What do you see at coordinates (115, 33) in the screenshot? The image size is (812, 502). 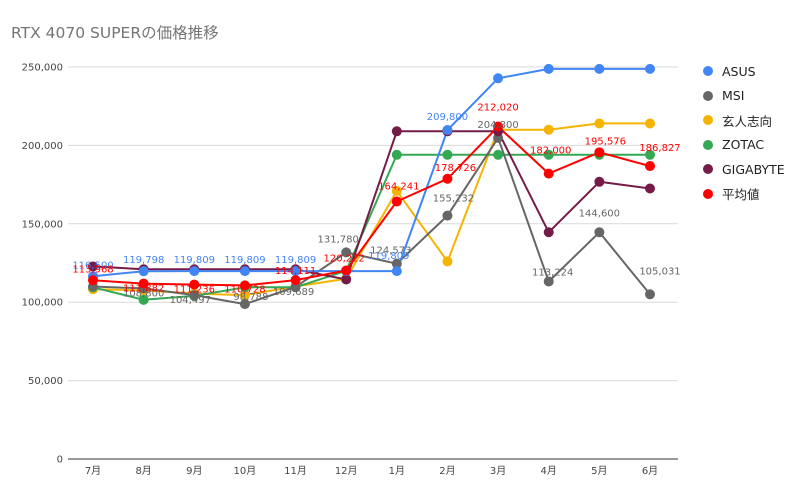 I see `chart-title: RTX 4070 SUPERの価格推移` at bounding box center [115, 33].